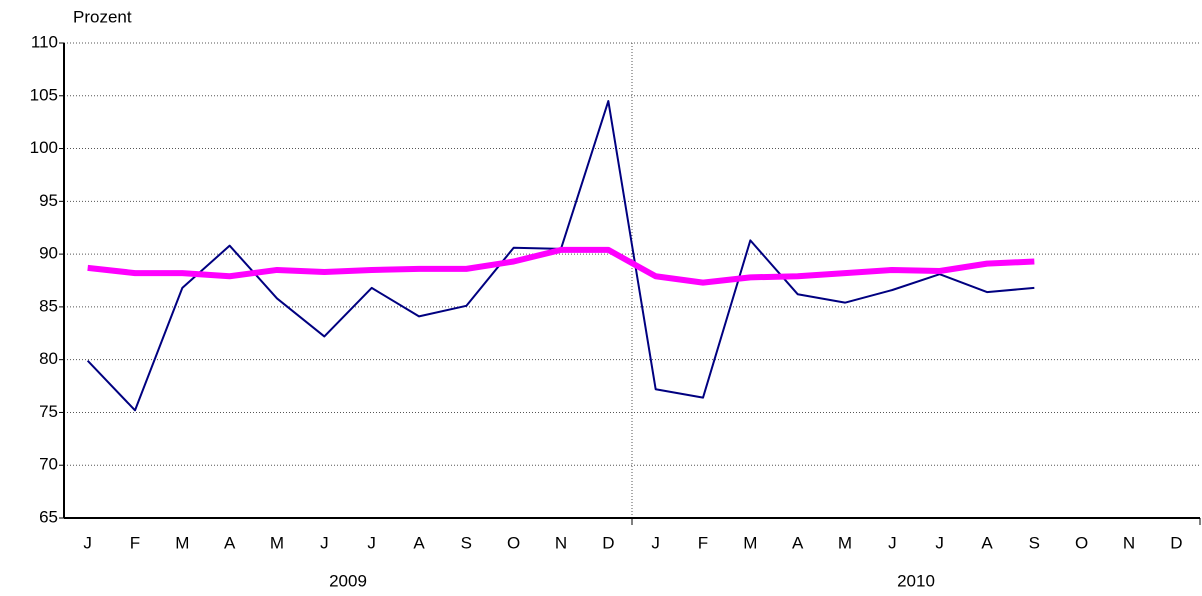 The width and height of the screenshot is (1202, 596). I want to click on y-axis-label: Prozent, so click(102, 16).